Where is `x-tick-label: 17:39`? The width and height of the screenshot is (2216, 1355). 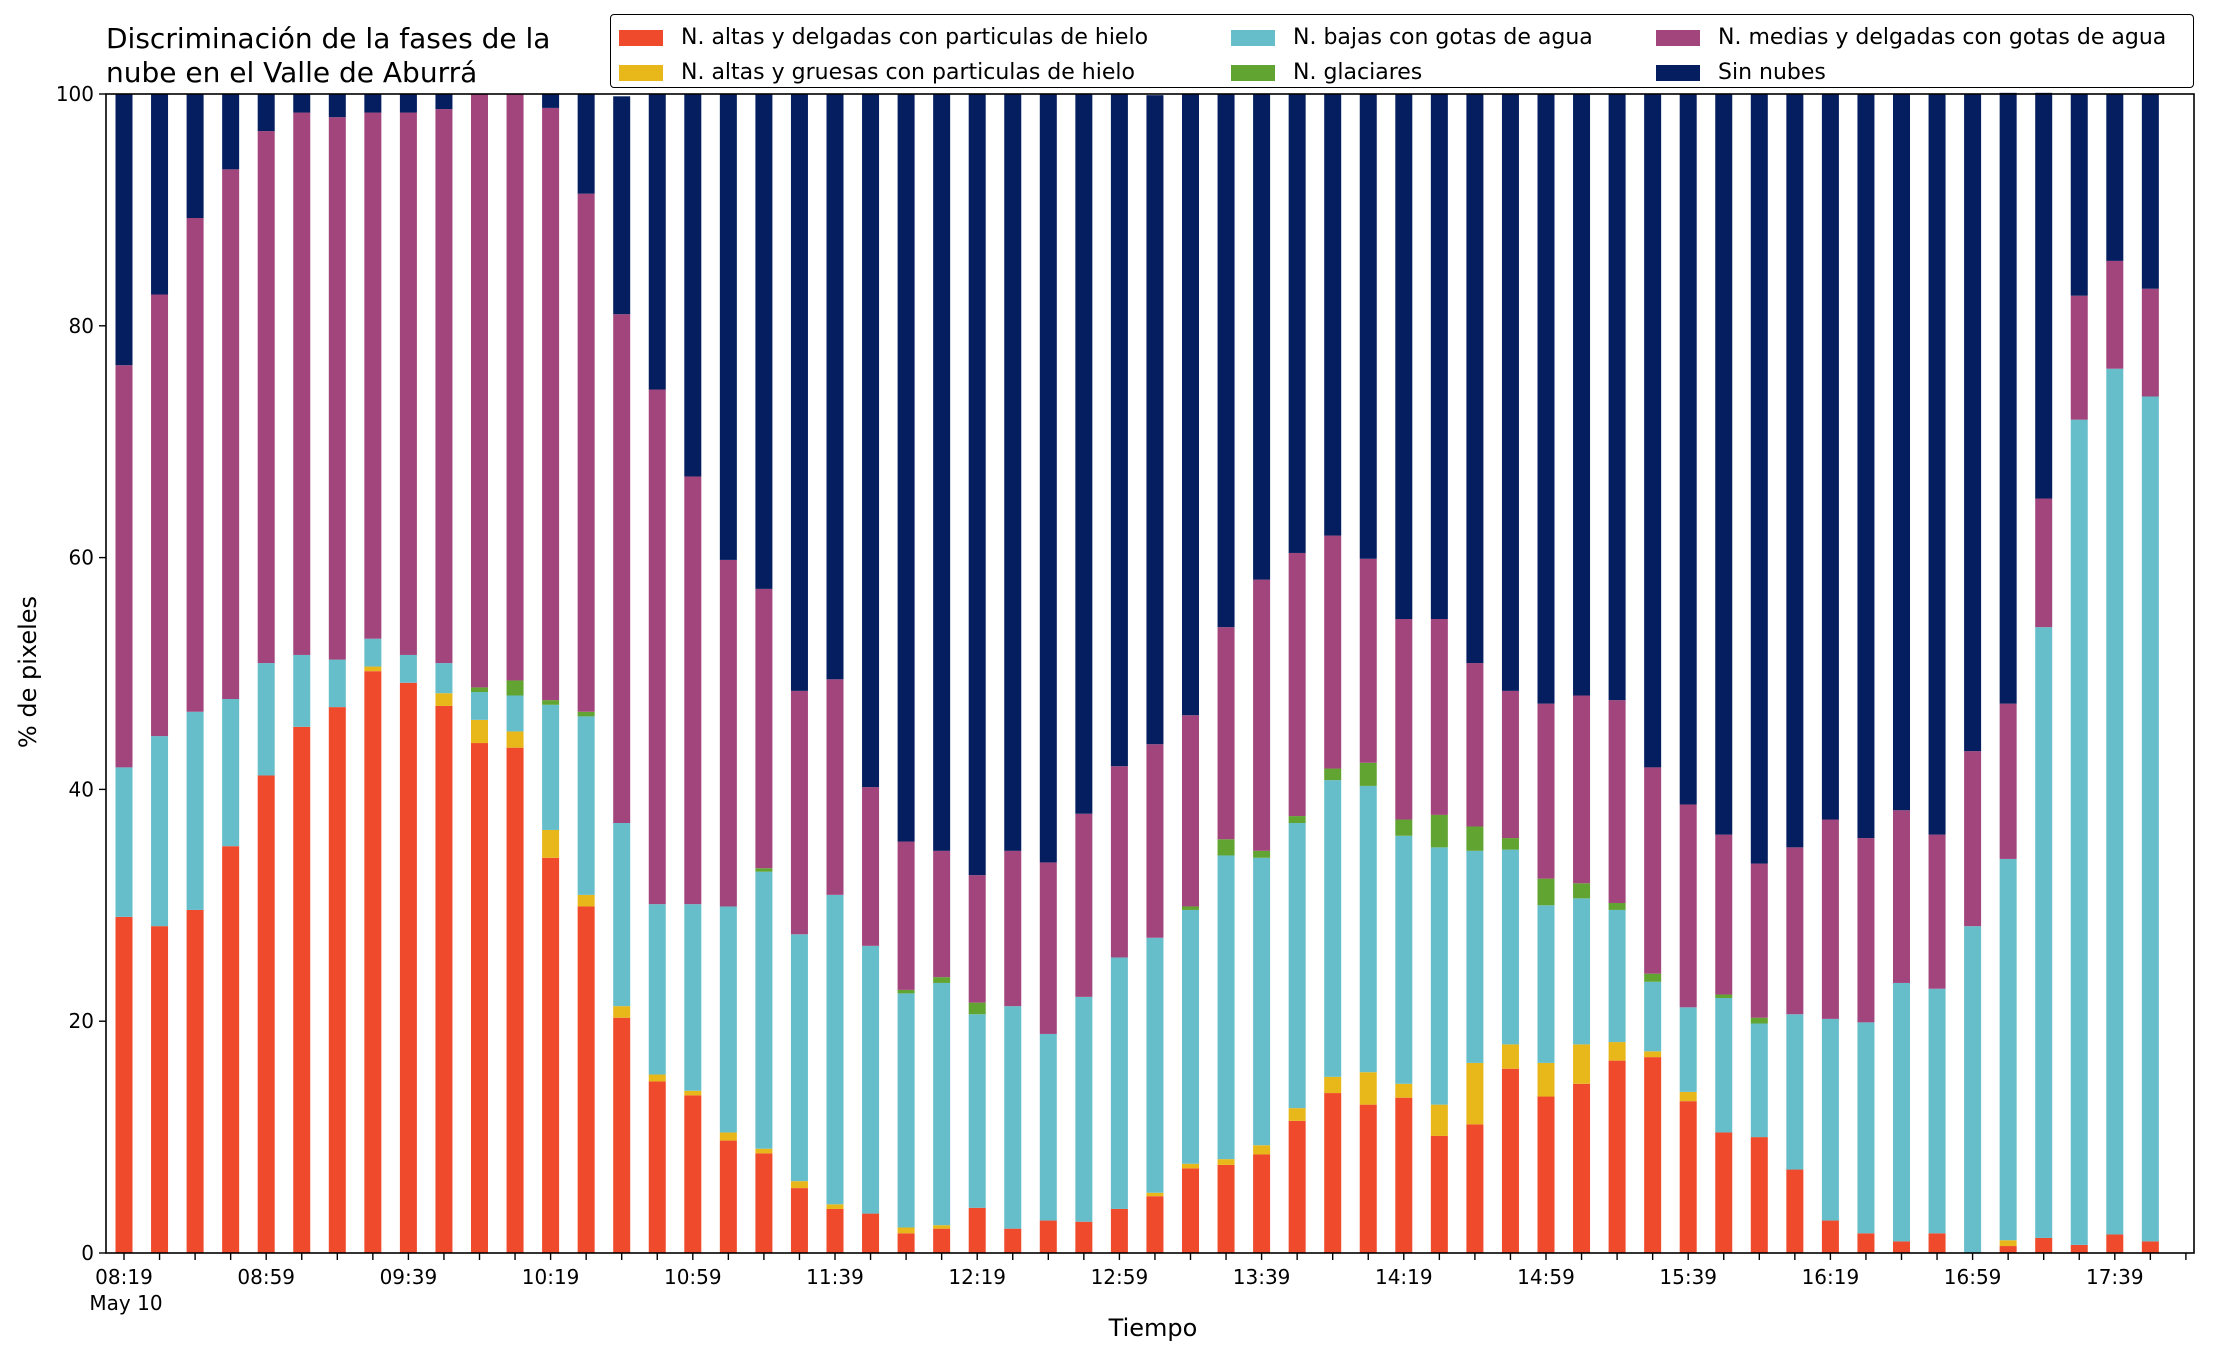 x-tick-label: 17:39 is located at coordinates (2115, 1277).